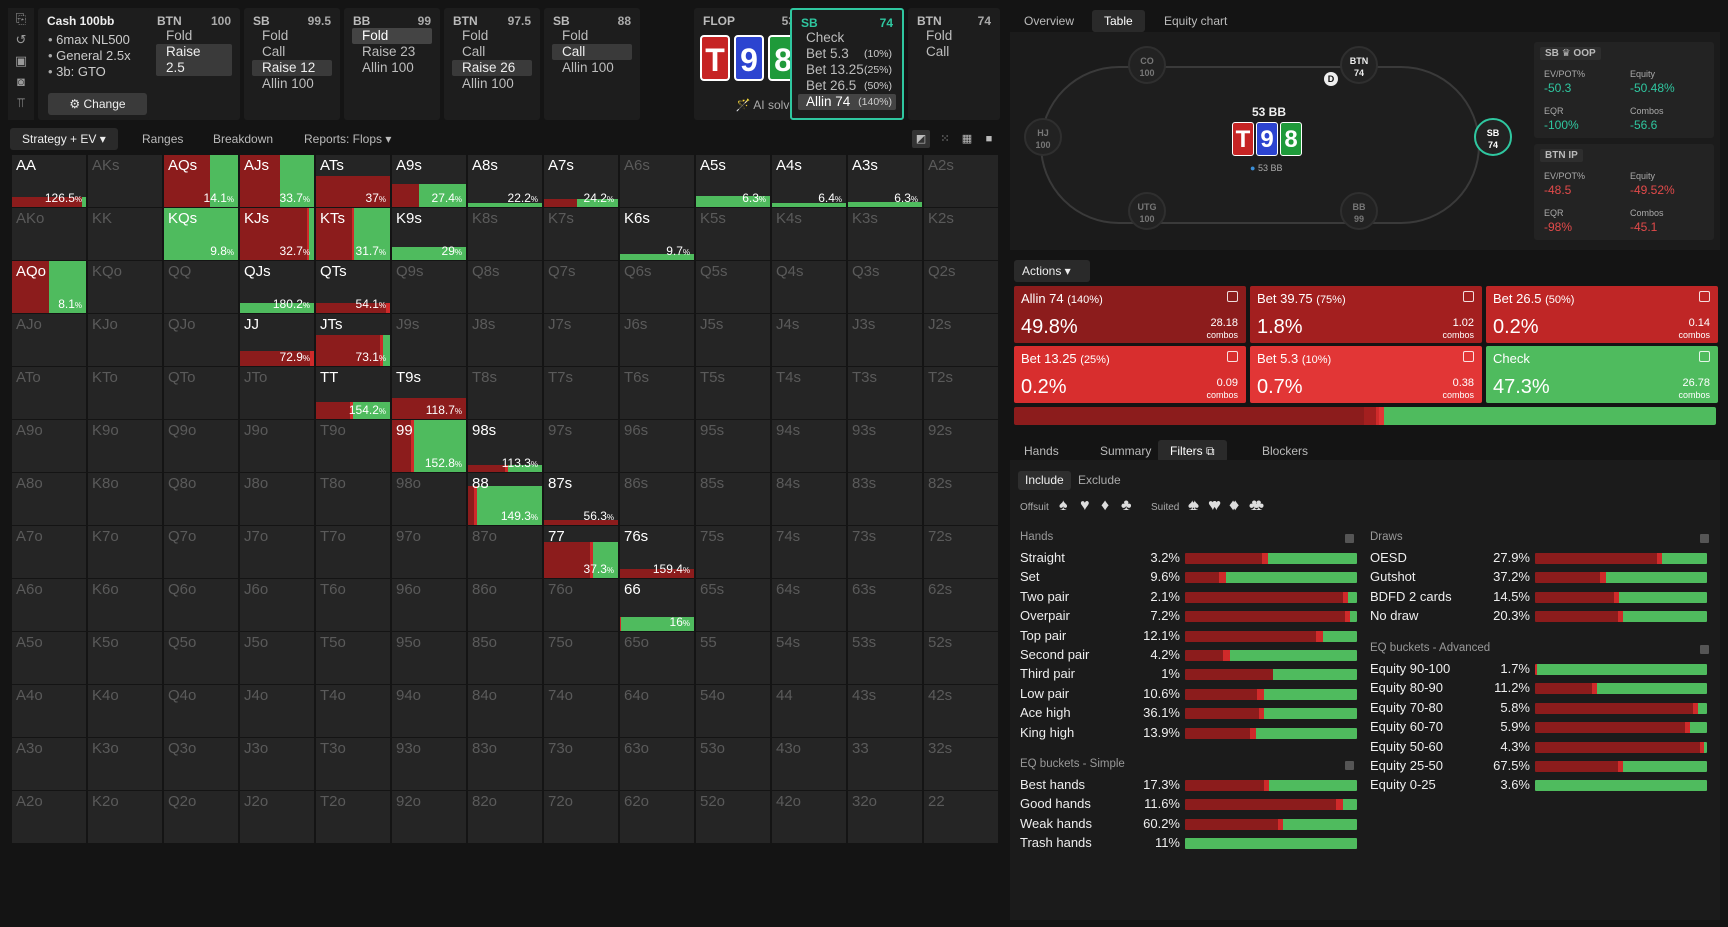 The height and width of the screenshot is (927, 1728). What do you see at coordinates (1540, 746) in the screenshot?
I see `filter-row: Equity 50-60 4.3%` at bounding box center [1540, 746].